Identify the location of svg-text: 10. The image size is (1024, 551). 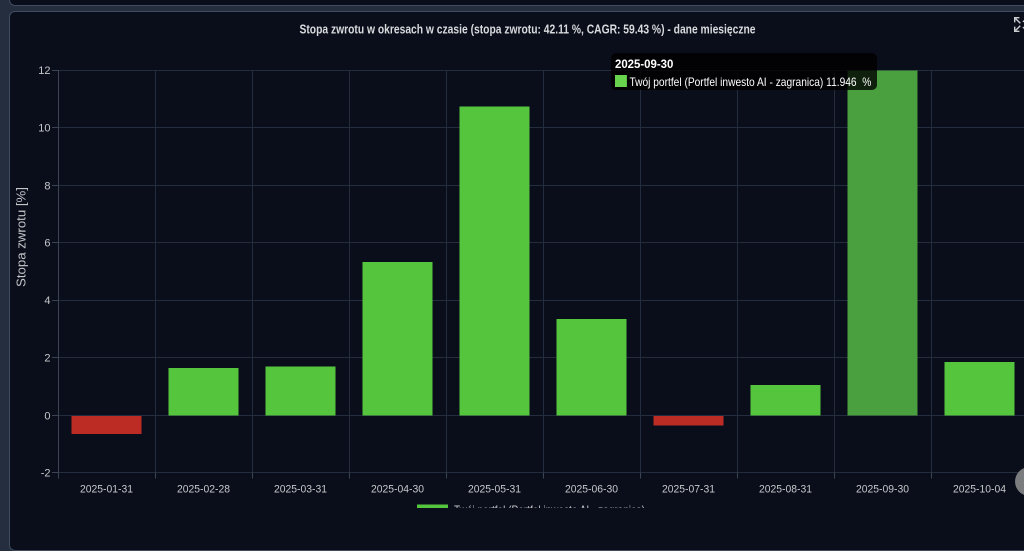
(44, 129).